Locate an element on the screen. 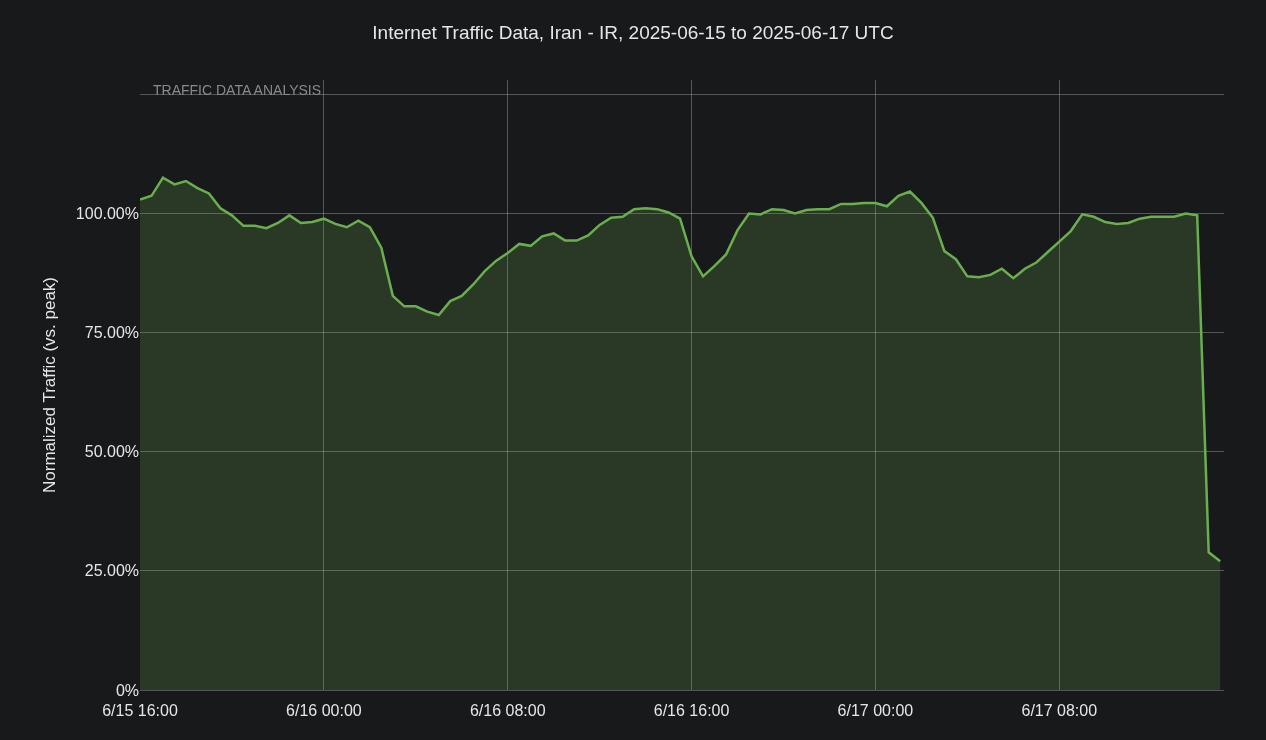 Image resolution: width=1266 pixels, height=740 pixels. y-axis-title: Normalized Traffic (vs. peak) is located at coordinates (50, 385).